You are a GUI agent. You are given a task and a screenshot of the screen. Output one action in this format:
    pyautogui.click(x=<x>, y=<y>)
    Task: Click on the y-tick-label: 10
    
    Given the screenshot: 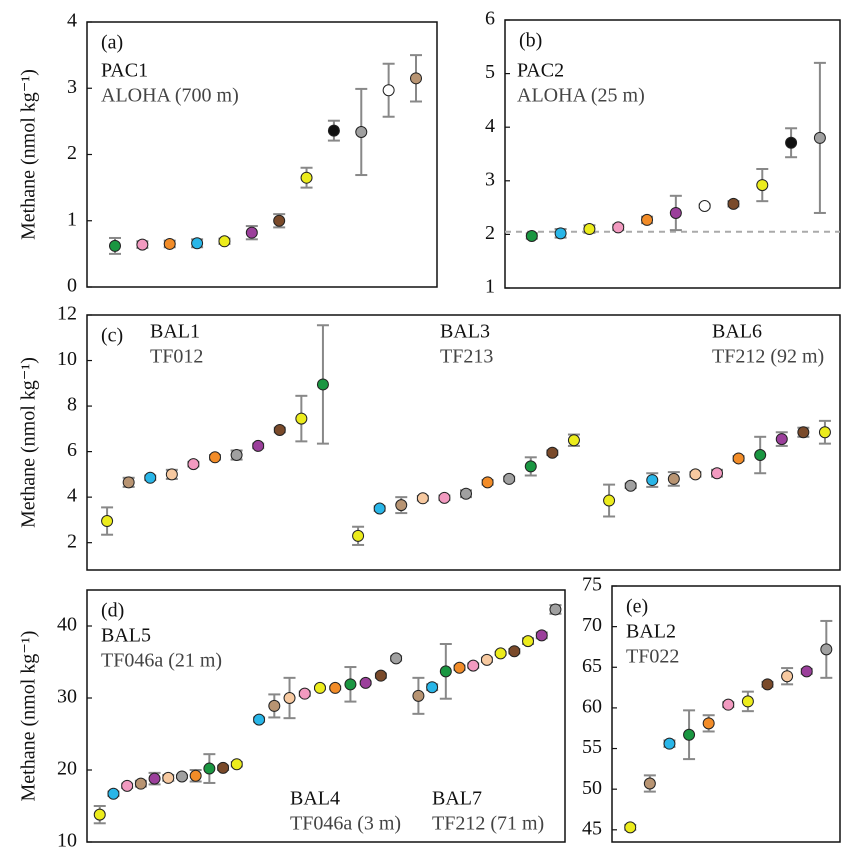 What is the action you would take?
    pyautogui.click(x=67, y=359)
    